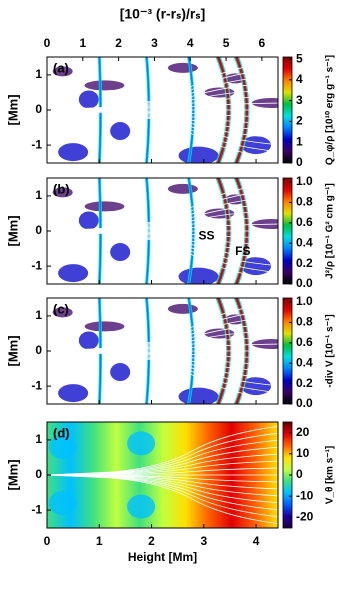 The width and height of the screenshot is (343, 593). I want to click on x-tick-label: 1, so click(99, 541).